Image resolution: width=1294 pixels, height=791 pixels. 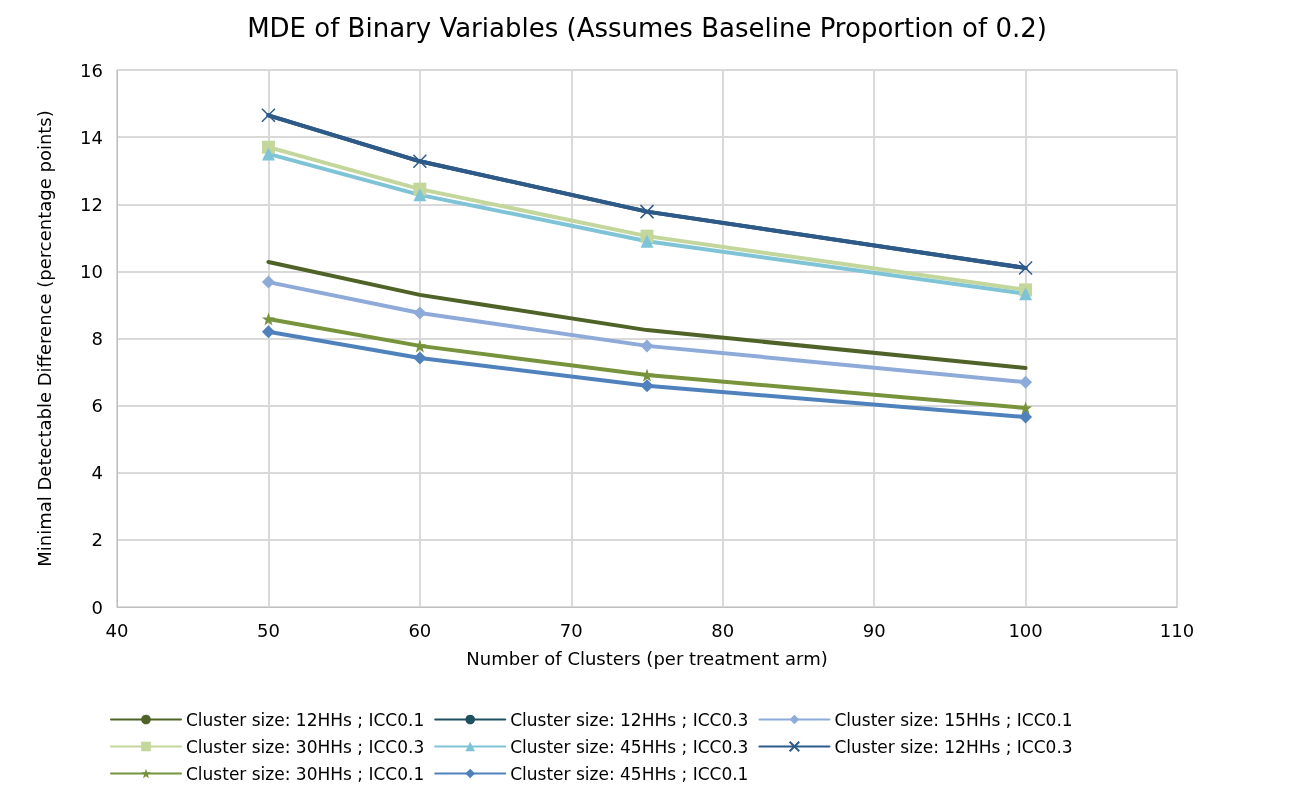 What do you see at coordinates (647, 658) in the screenshot?
I see `x-axis-title: Number of Clusters (per treatment arm)` at bounding box center [647, 658].